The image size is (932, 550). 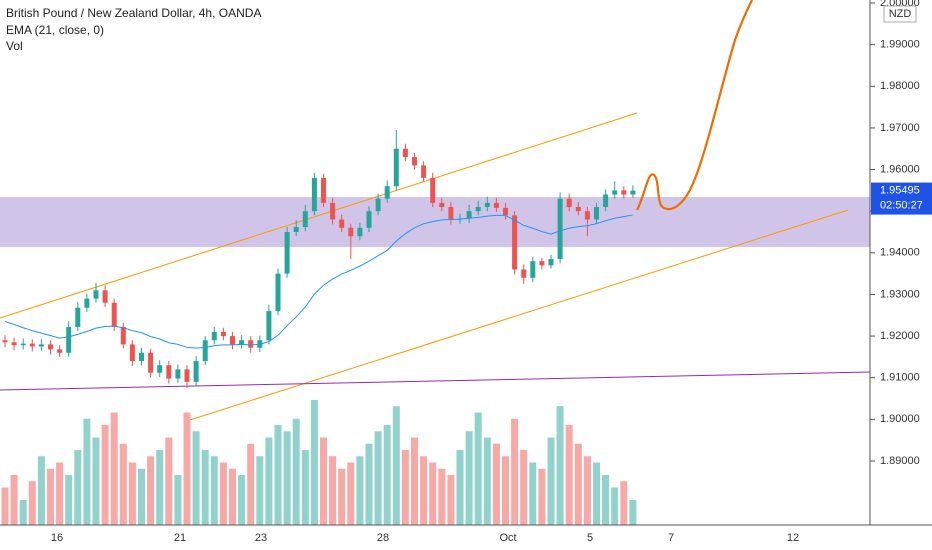 I want to click on price-box, so click(x=901, y=198).